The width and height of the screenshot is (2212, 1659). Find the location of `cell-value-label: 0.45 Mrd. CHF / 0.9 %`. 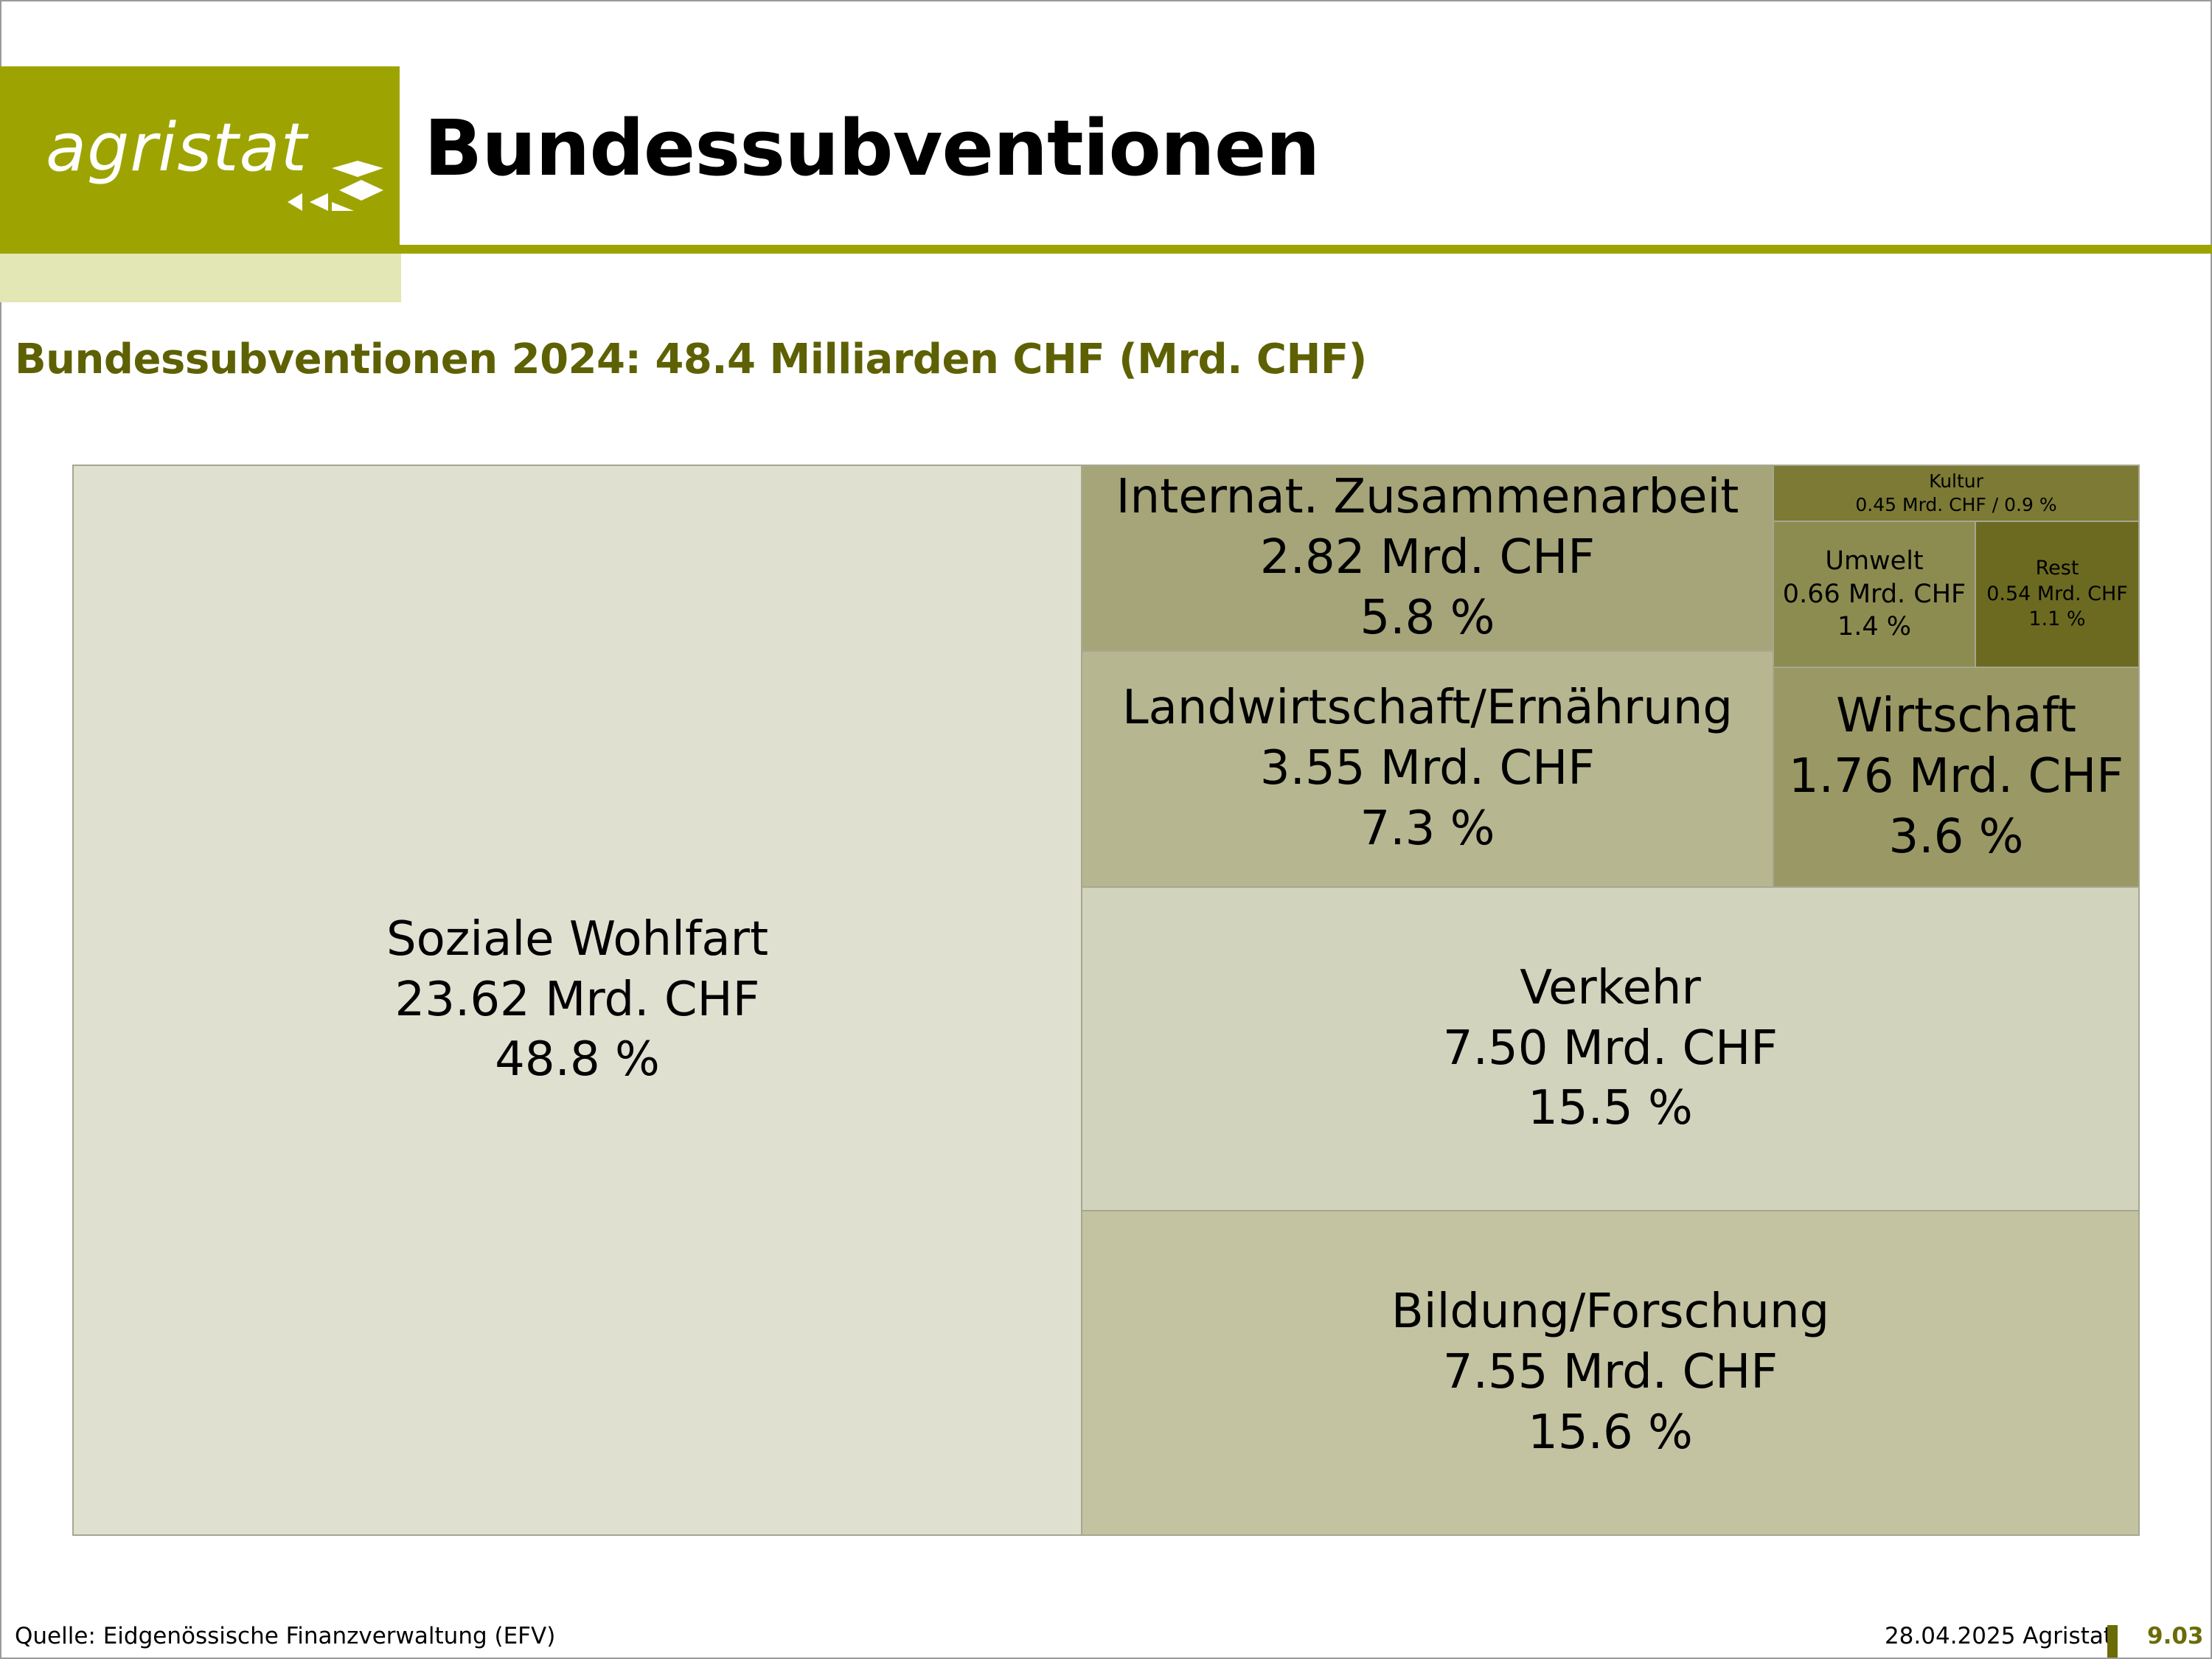

cell-value-label: 0.45 Mrd. CHF / 0.9 % is located at coordinates (1956, 504).